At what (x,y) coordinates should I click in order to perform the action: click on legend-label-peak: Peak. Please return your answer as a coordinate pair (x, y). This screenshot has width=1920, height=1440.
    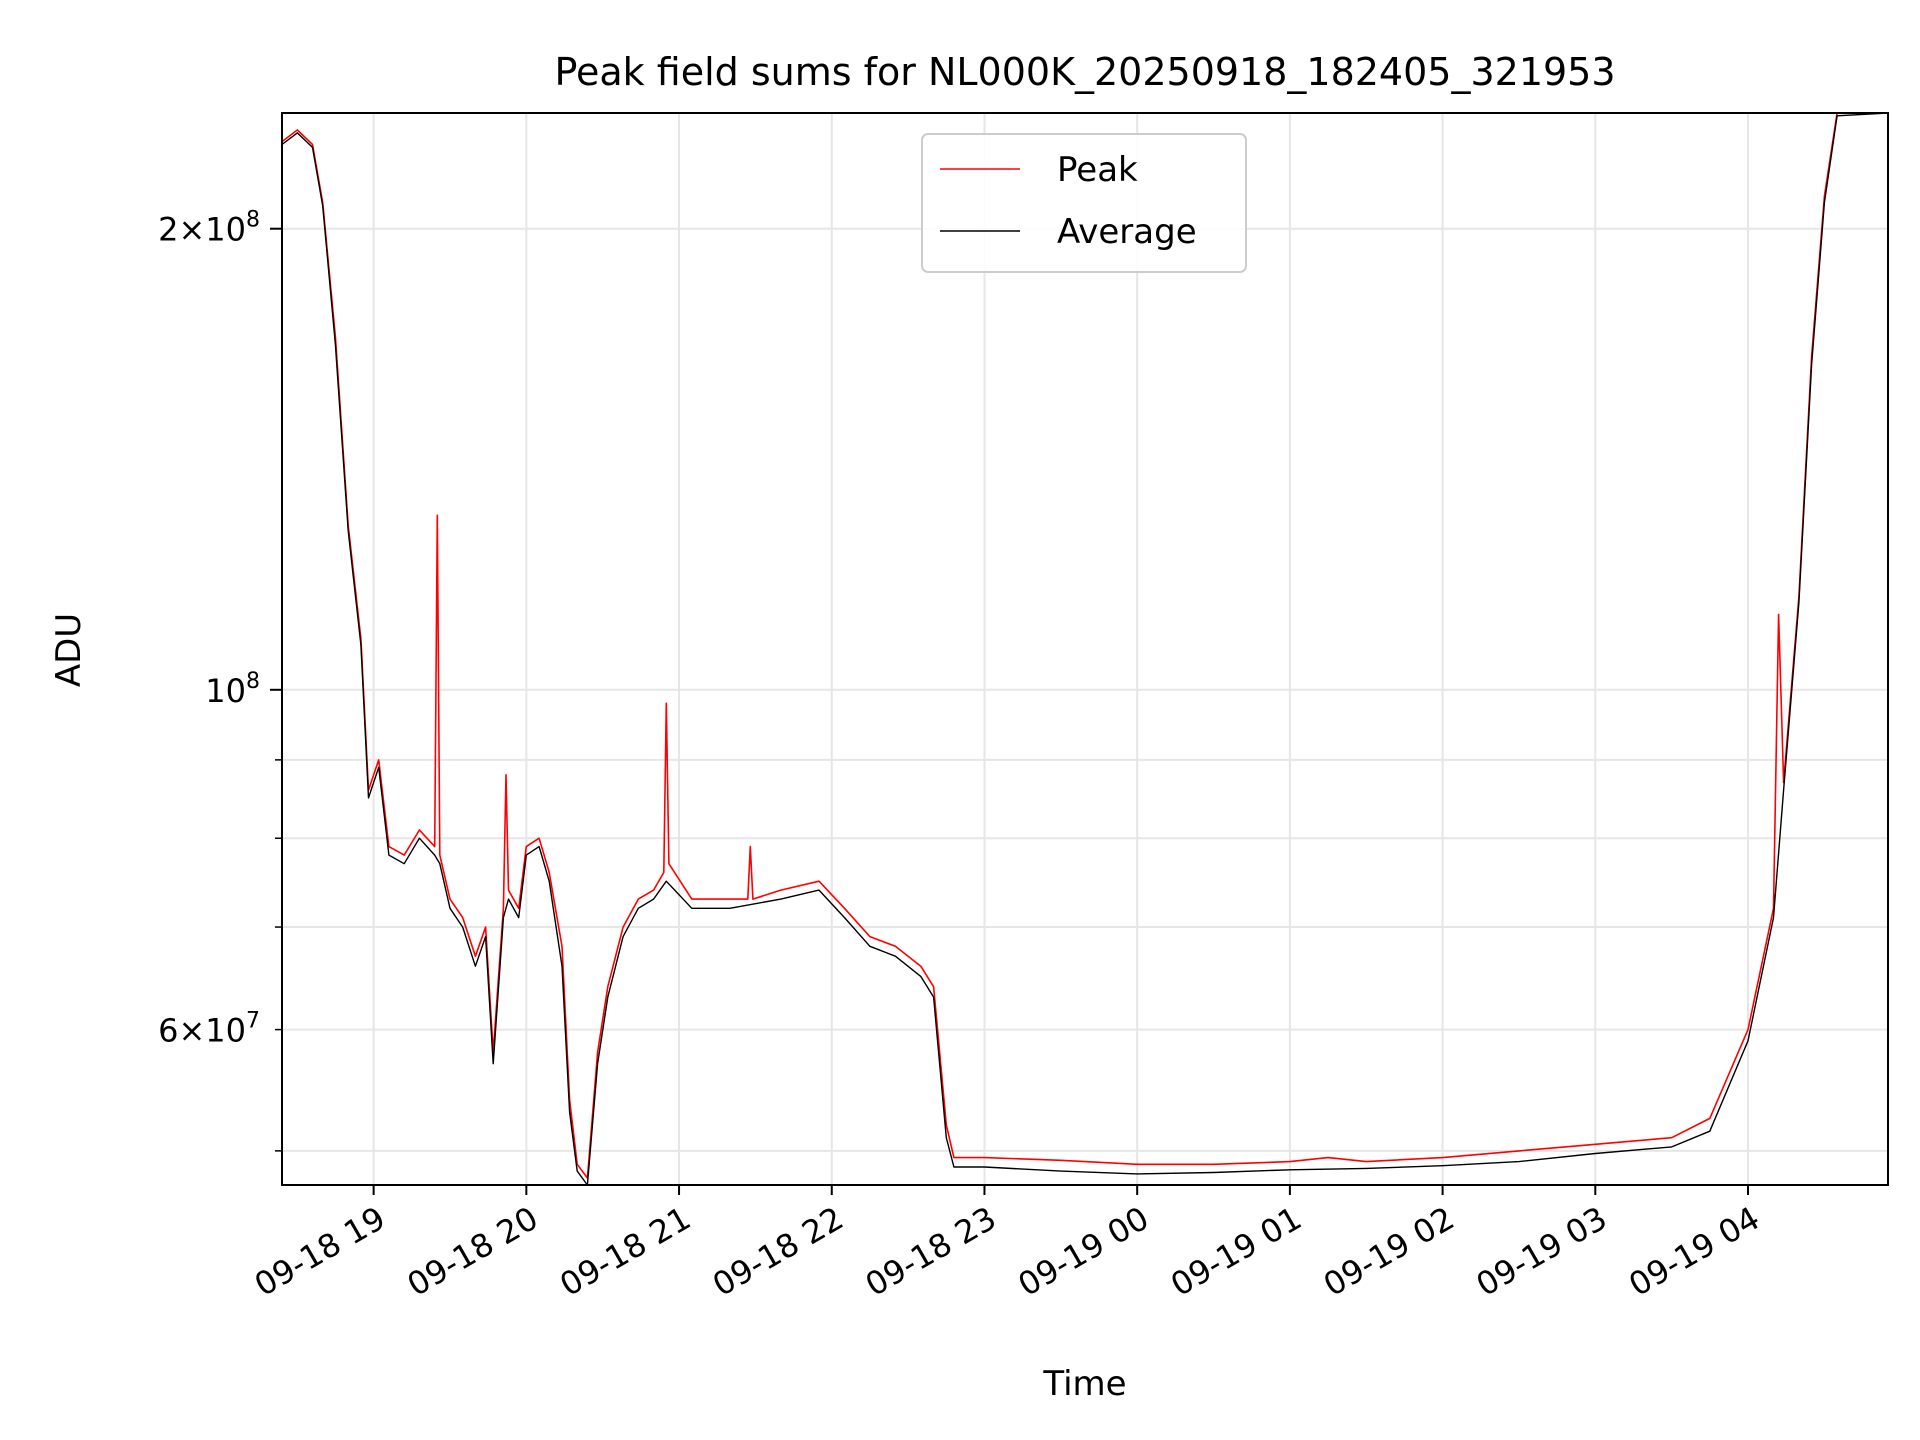
    Looking at the image, I should click on (1097, 170).